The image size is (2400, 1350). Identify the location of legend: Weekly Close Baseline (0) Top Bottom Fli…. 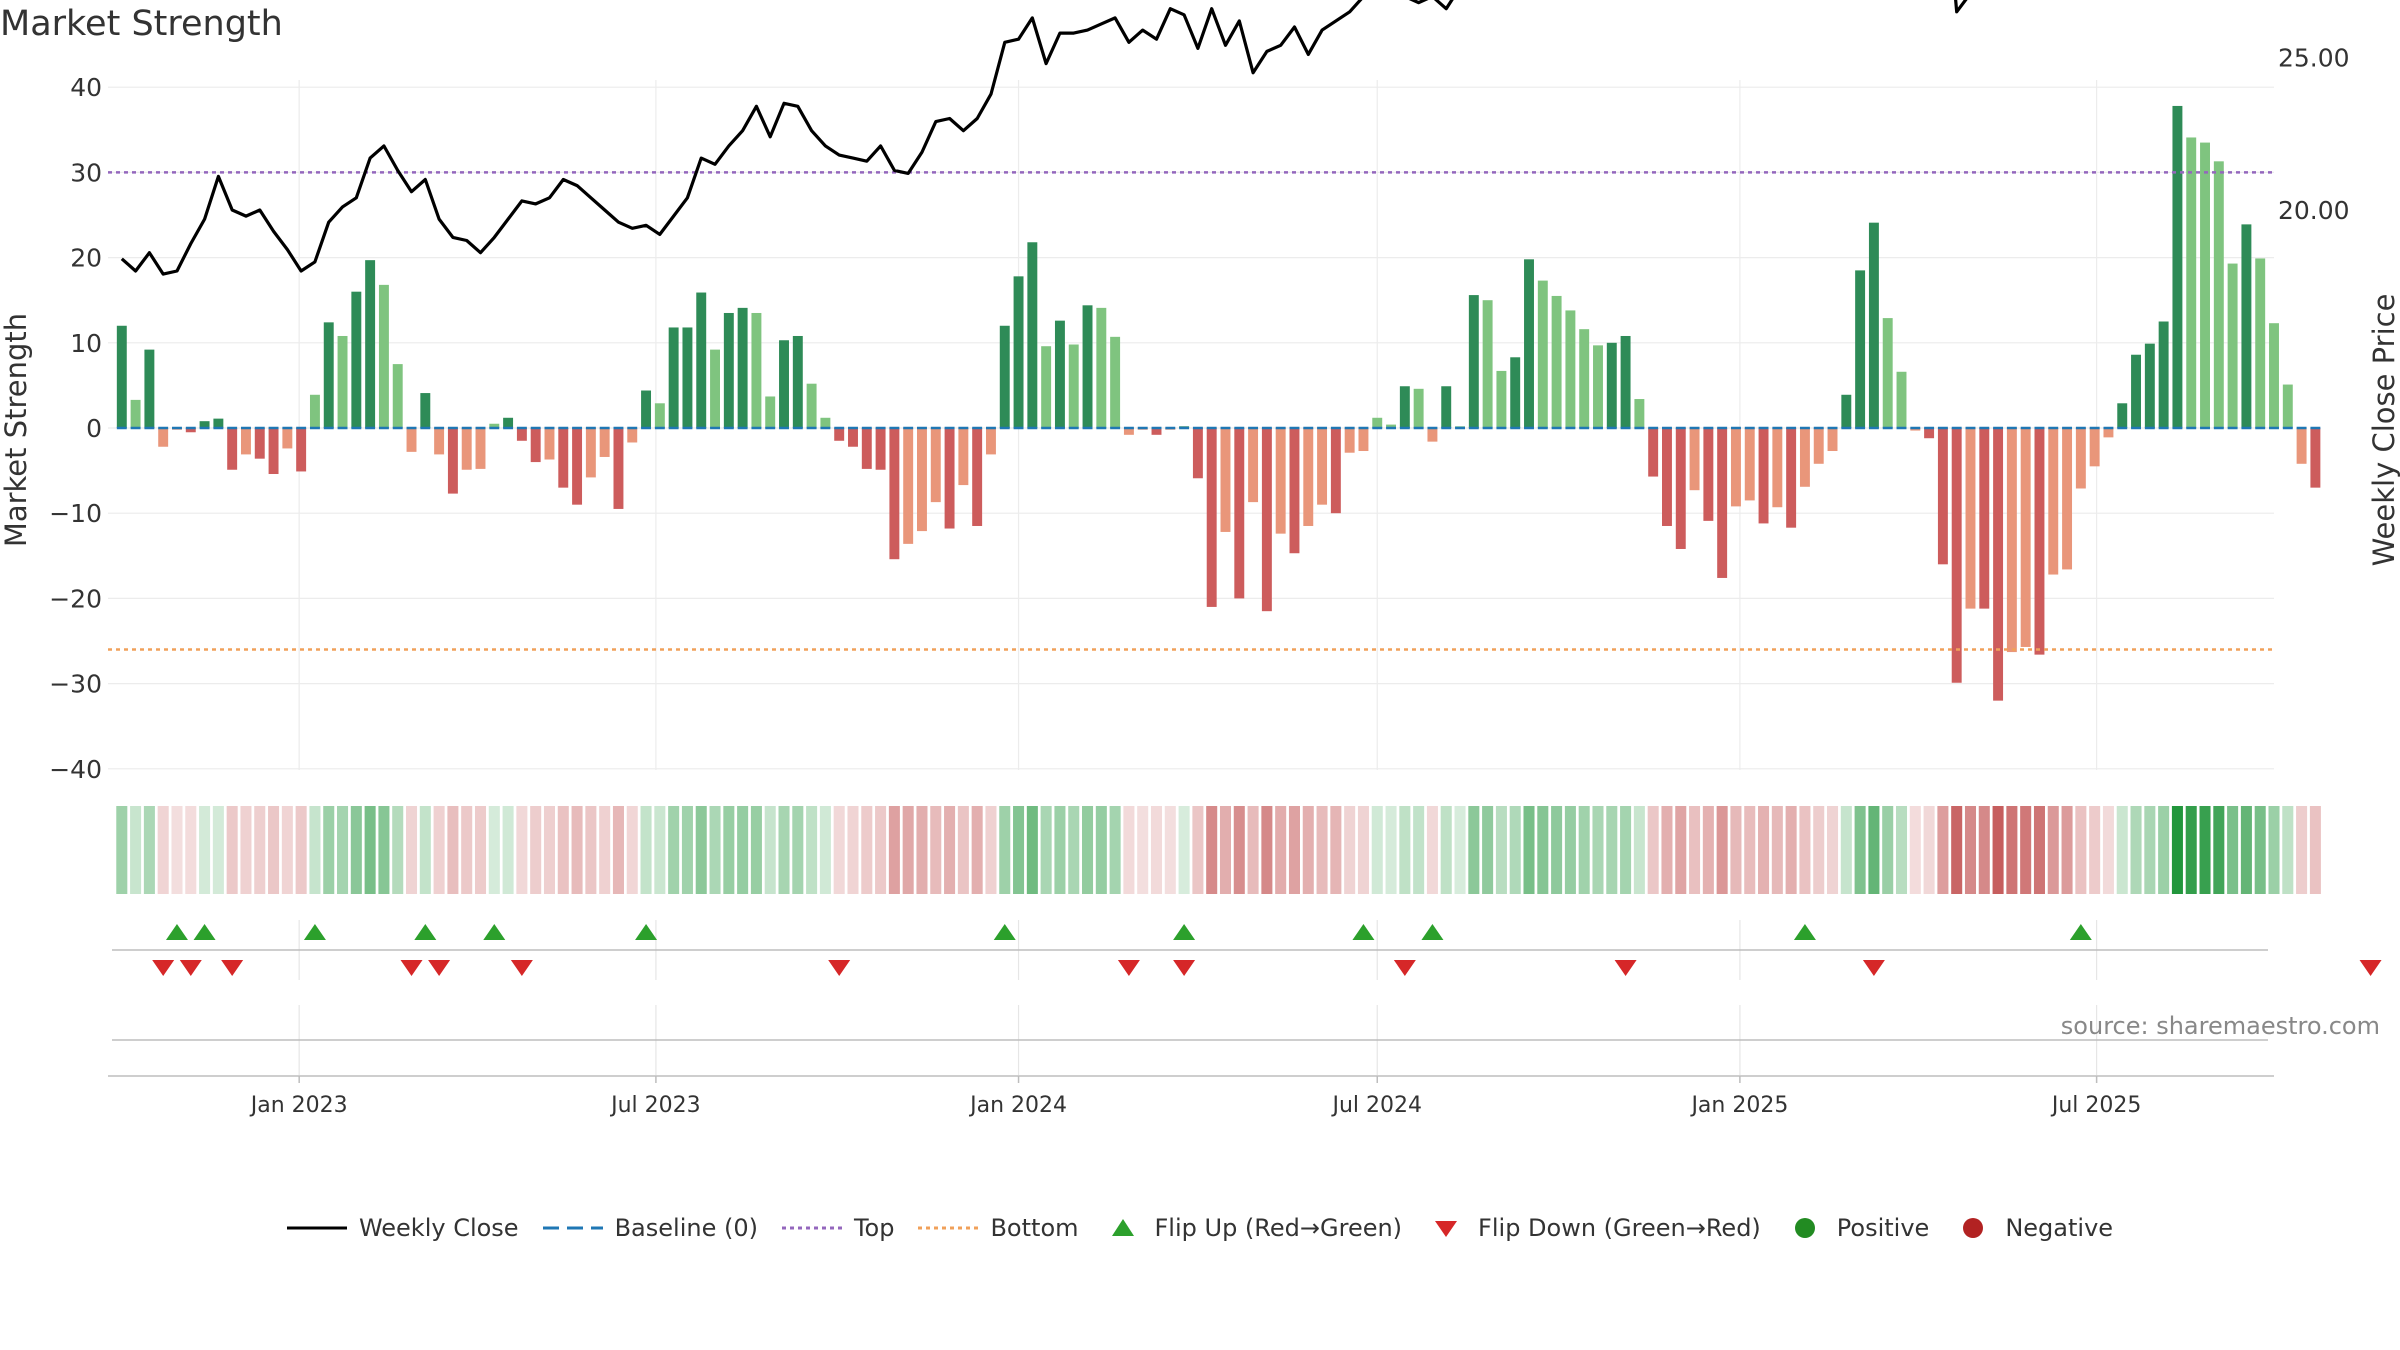
(1200, 1228).